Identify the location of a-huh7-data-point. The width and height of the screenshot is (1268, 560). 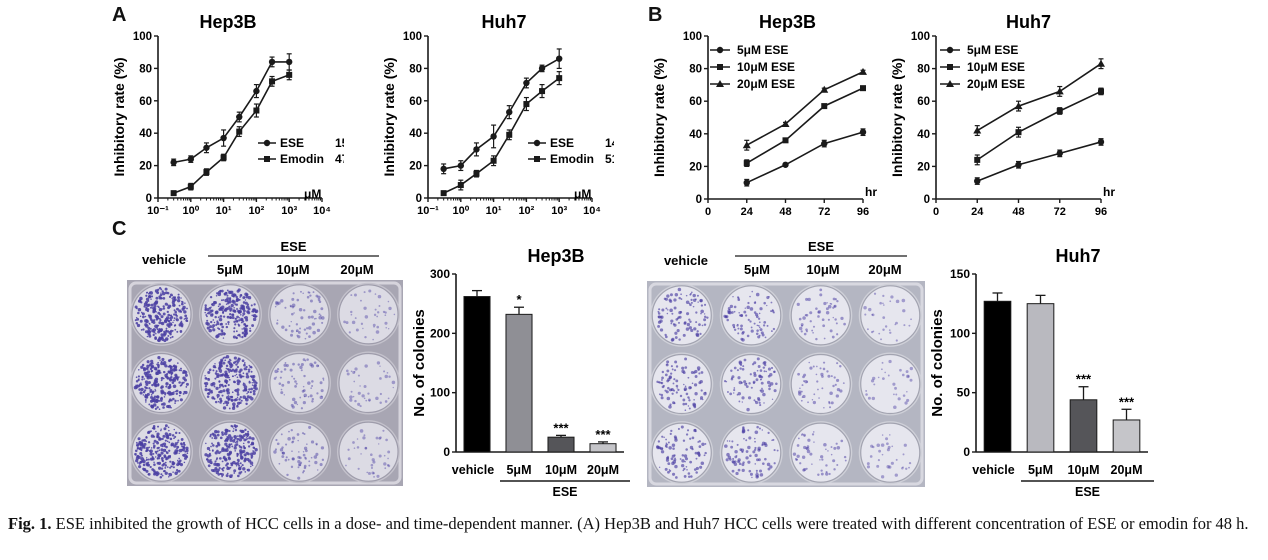
(476, 149).